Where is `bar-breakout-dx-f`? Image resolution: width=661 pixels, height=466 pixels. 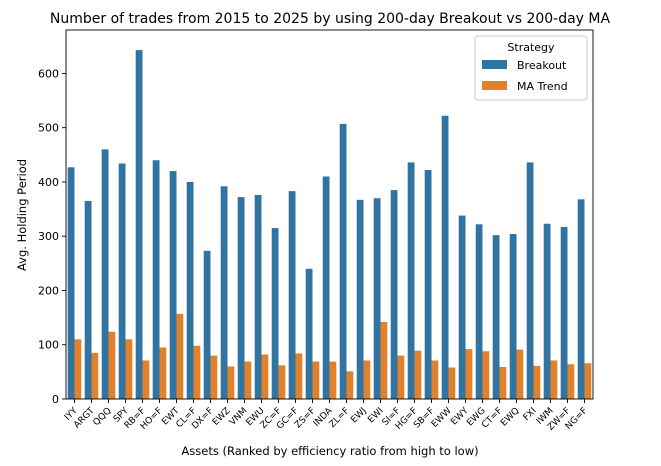 bar-breakout-dx-f is located at coordinates (207, 324).